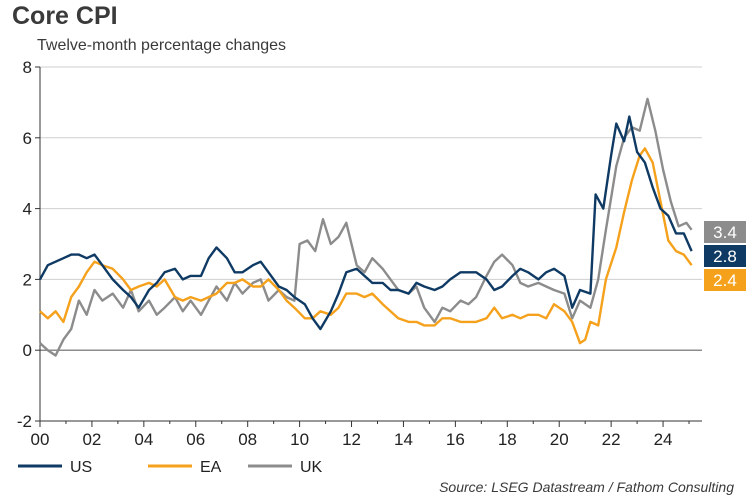 Image resolution: width=750 pixels, height=500 pixels. Describe the element at coordinates (507, 439) in the screenshot. I see `x-tick-label: 18` at that location.